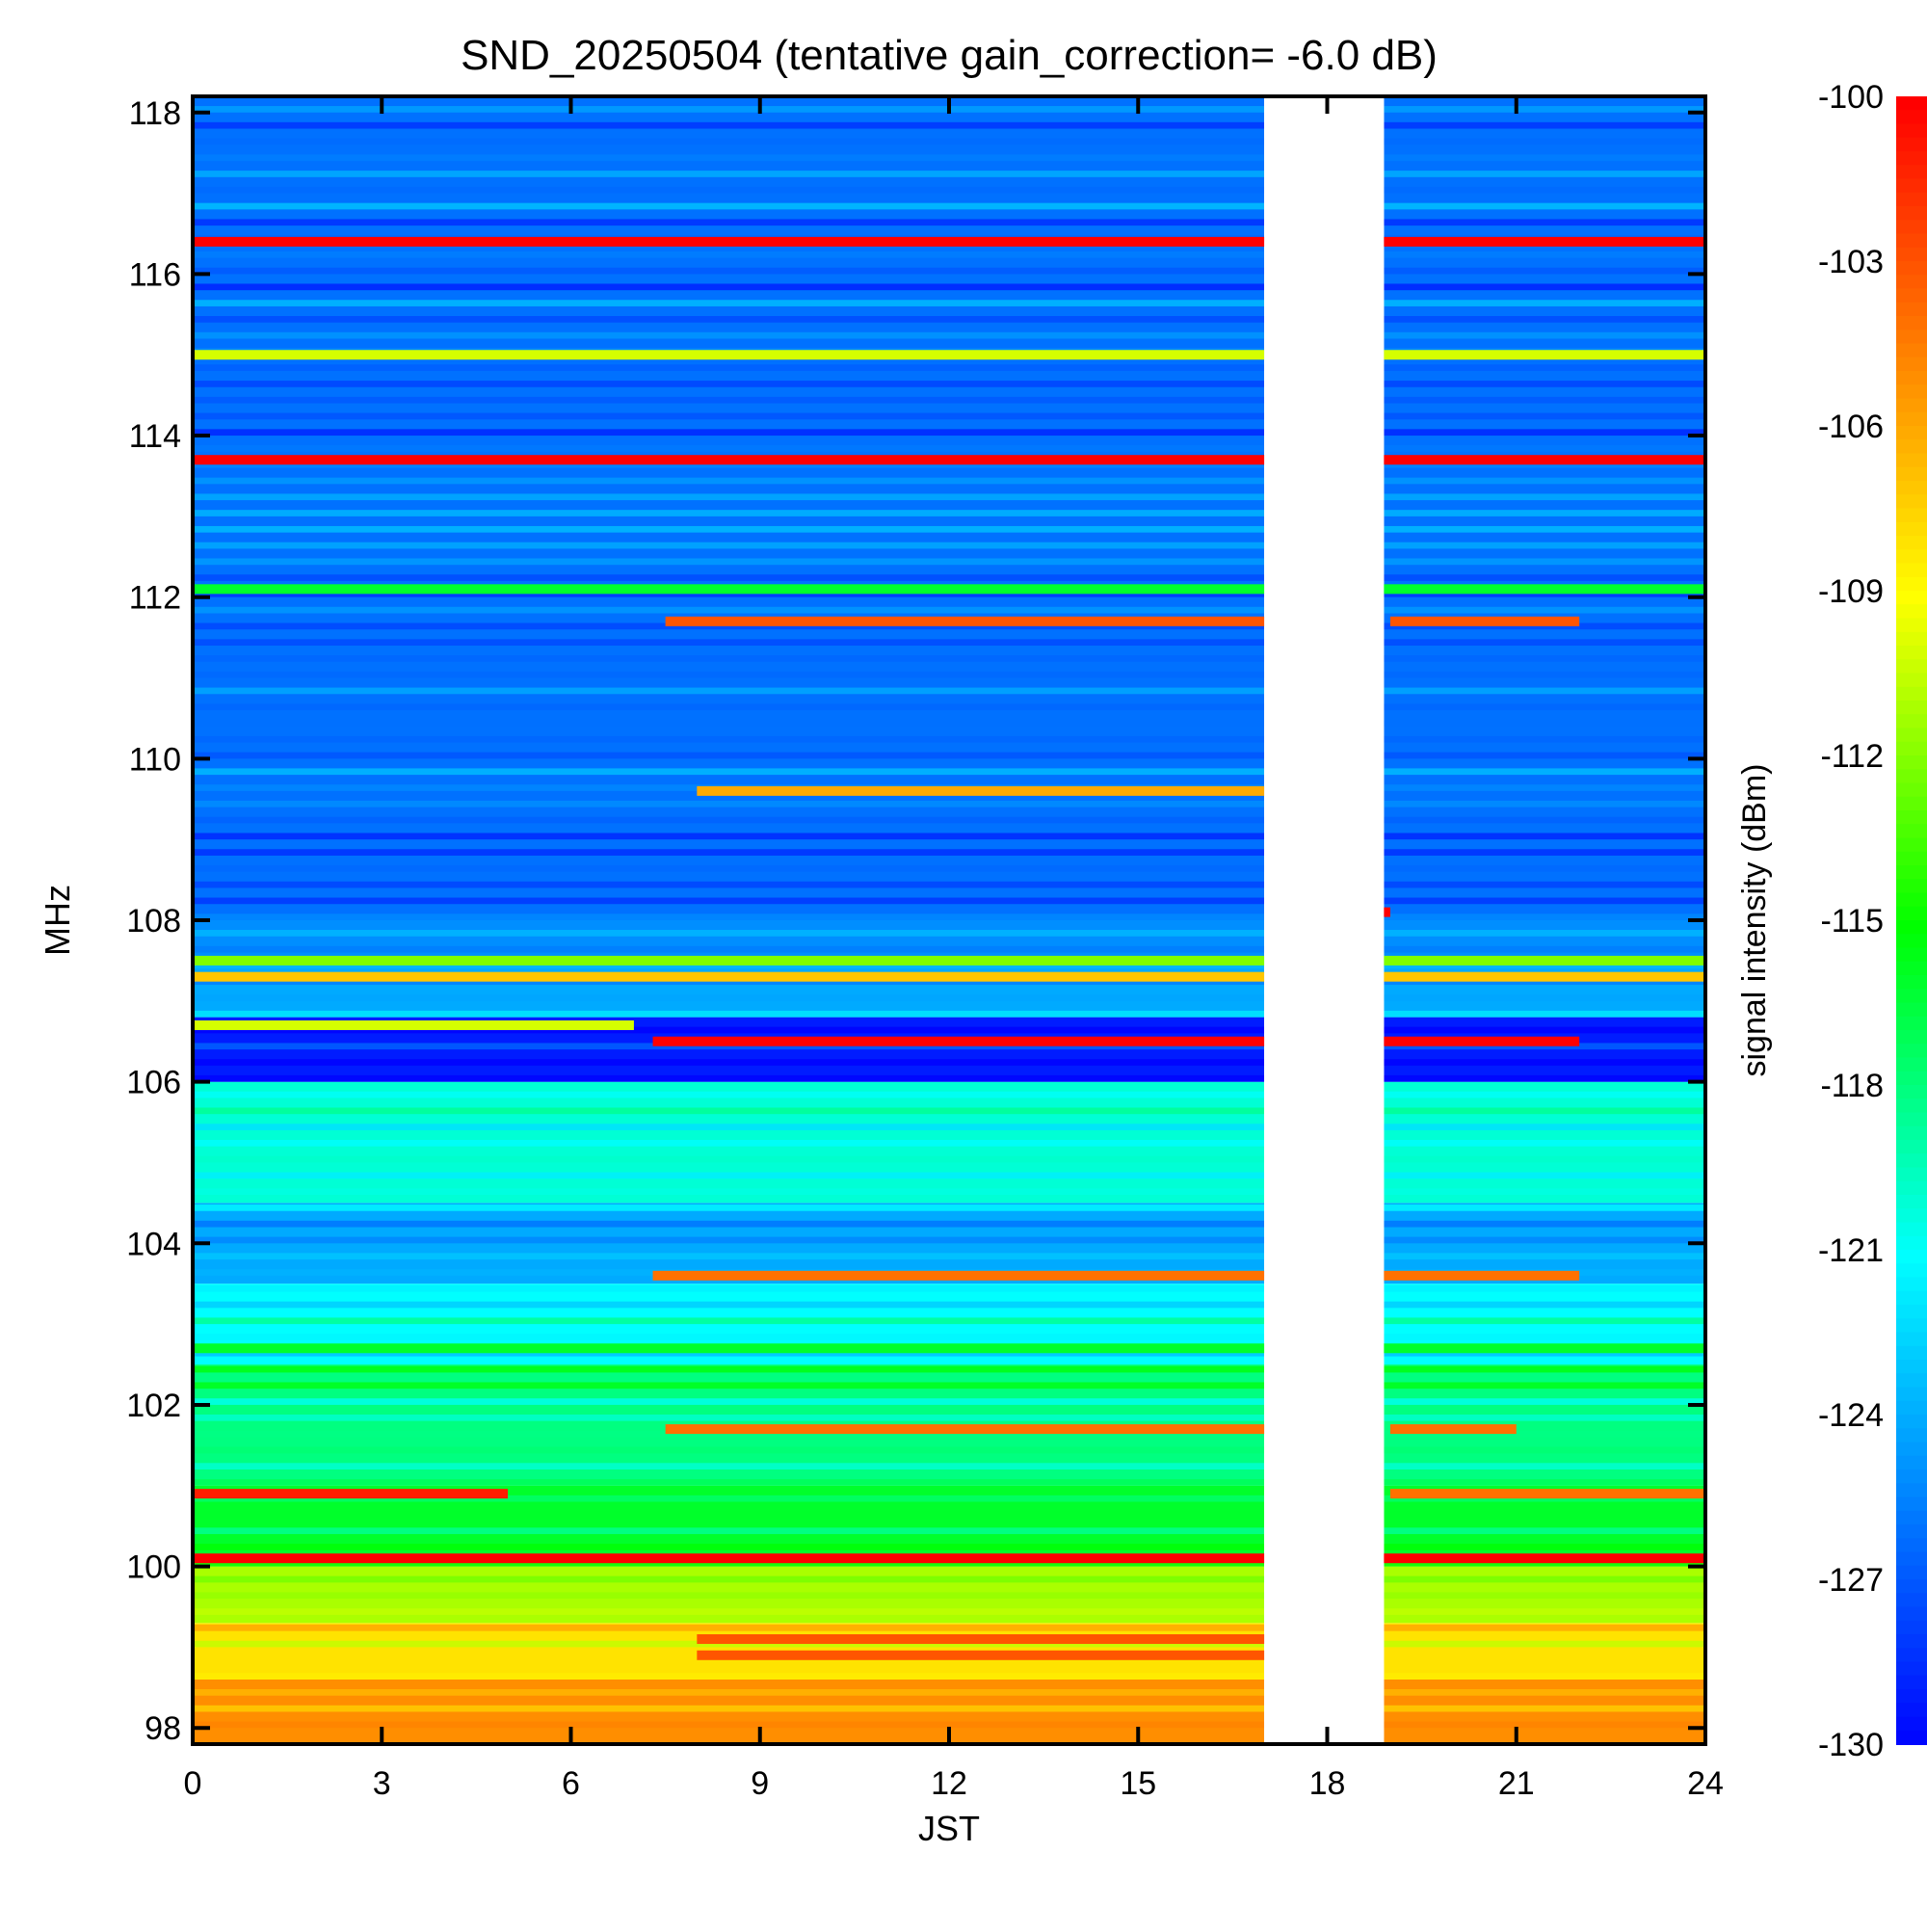 The image size is (1927, 1932). Describe the element at coordinates (382, 1783) in the screenshot. I see `x-tick-label: 3` at that location.